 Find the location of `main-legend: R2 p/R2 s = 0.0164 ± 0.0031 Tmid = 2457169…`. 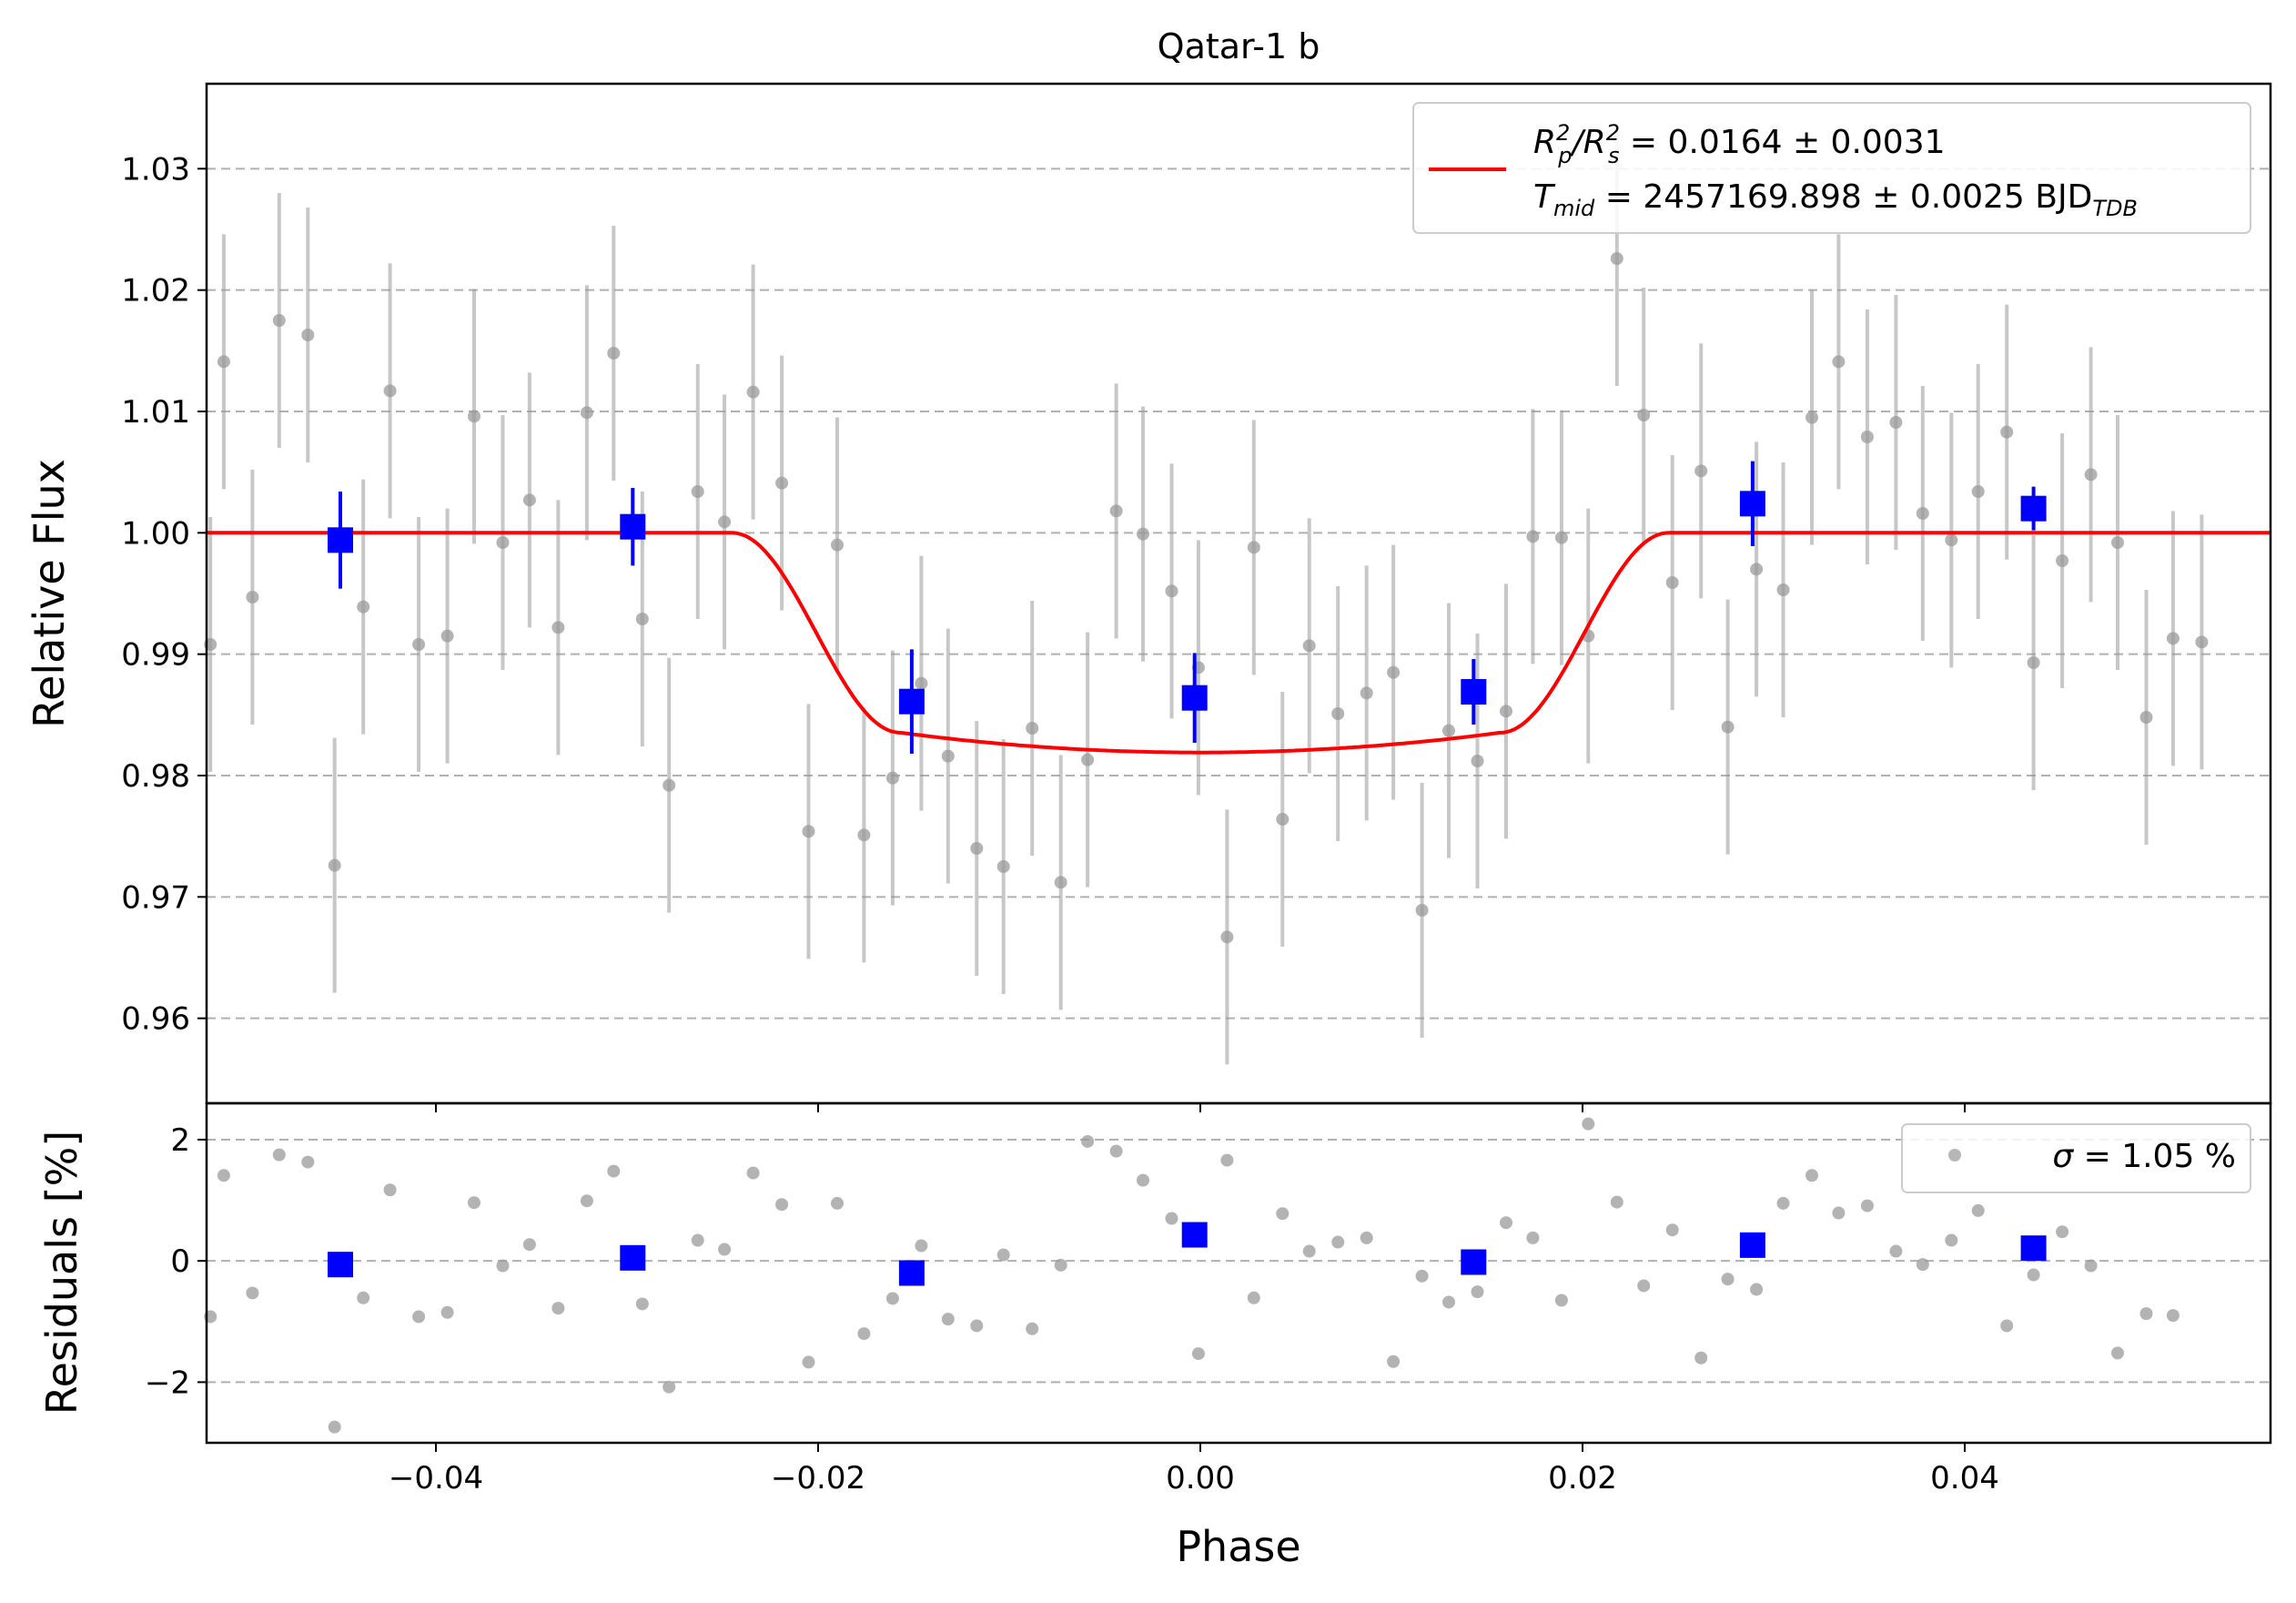

main-legend: R2 p/R2 s = 0.0164 ± 0.0031 Tmid = 2457169… is located at coordinates (1832, 168).